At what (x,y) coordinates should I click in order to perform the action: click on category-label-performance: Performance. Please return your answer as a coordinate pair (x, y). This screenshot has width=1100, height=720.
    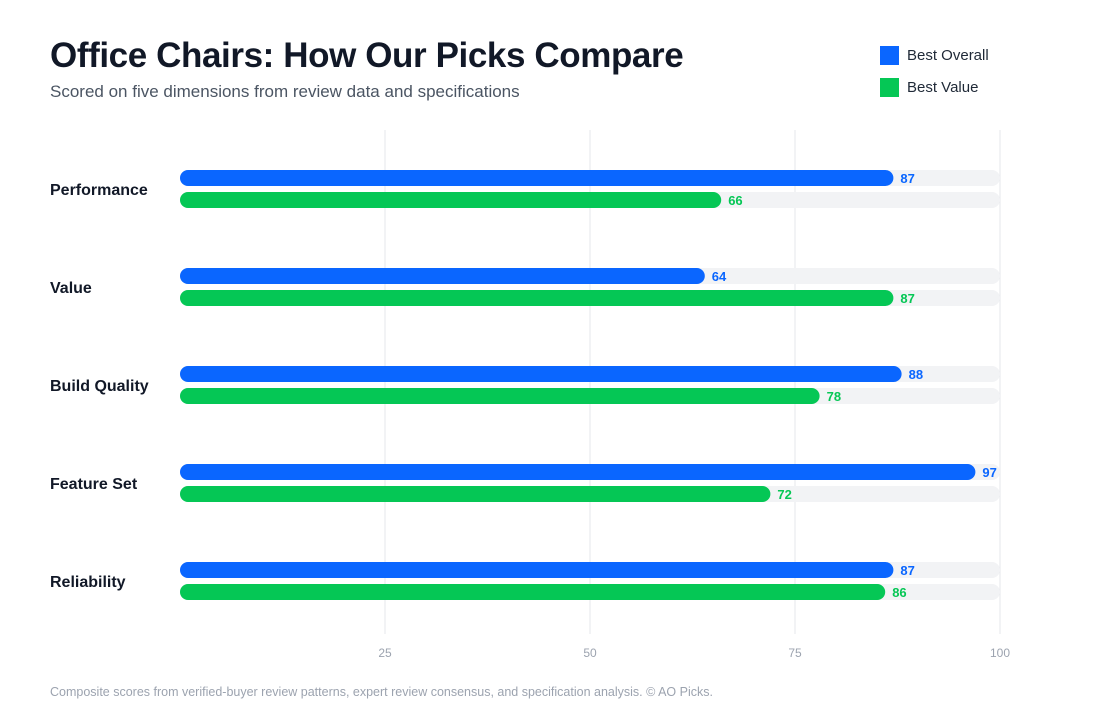
    Looking at the image, I should click on (99, 190).